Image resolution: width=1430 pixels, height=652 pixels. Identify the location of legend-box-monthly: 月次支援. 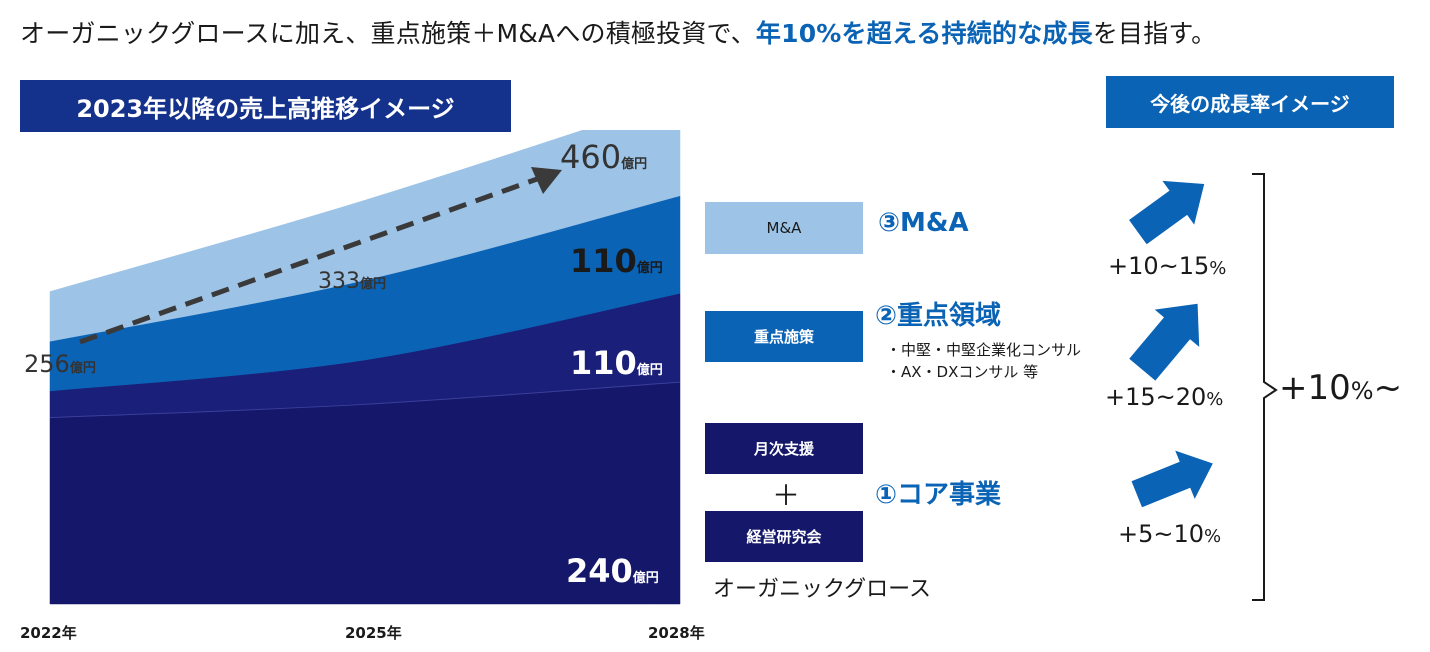
(784, 448).